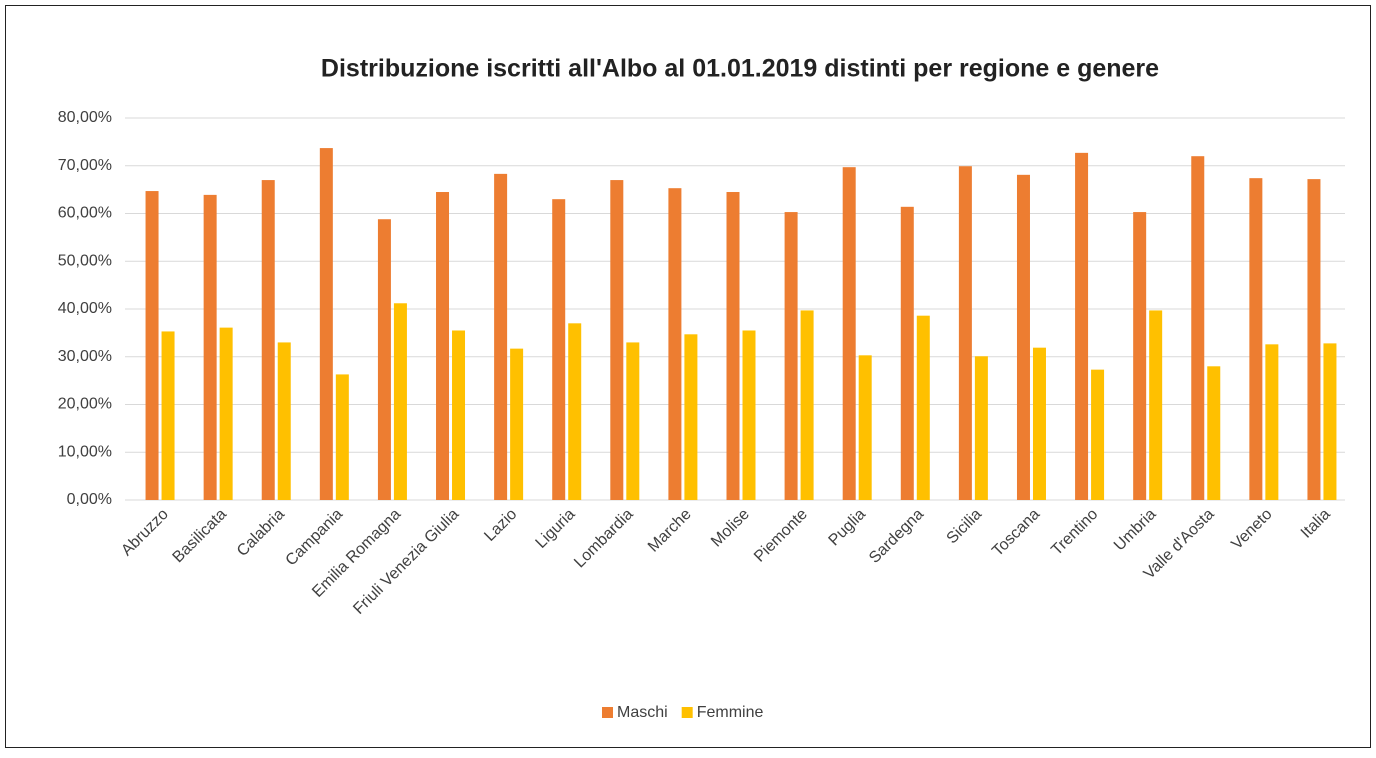 This screenshot has width=1376, height=758. What do you see at coordinates (85, 404) in the screenshot?
I see `y-tick-label: 20,00%` at bounding box center [85, 404].